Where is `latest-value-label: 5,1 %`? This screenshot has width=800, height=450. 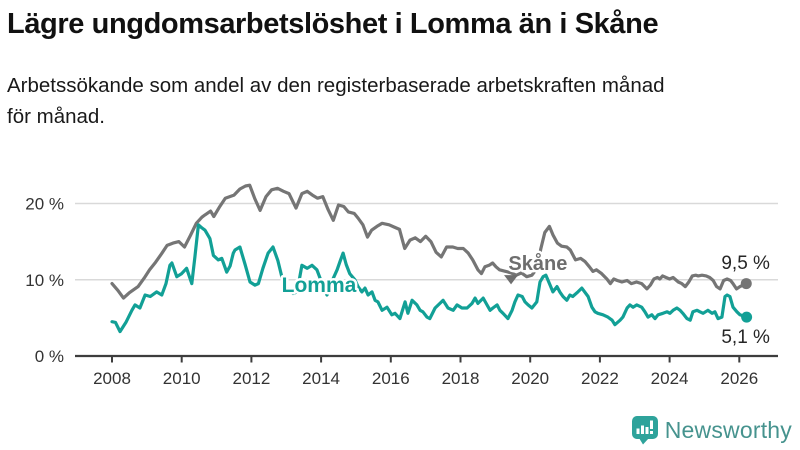 latest-value-label: 5,1 % is located at coordinates (745, 337).